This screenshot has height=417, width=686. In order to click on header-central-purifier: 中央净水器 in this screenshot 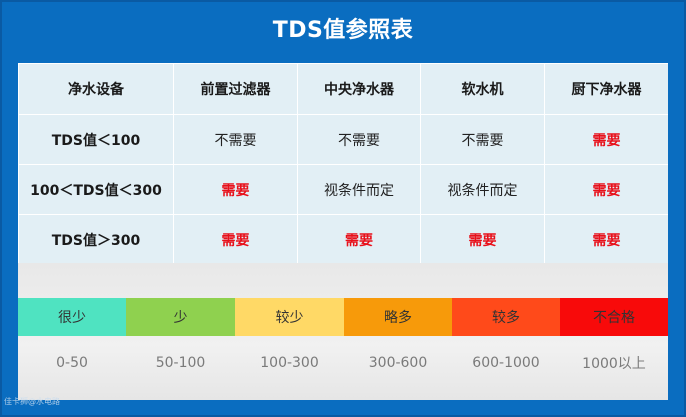, I will do `click(359, 89)`.